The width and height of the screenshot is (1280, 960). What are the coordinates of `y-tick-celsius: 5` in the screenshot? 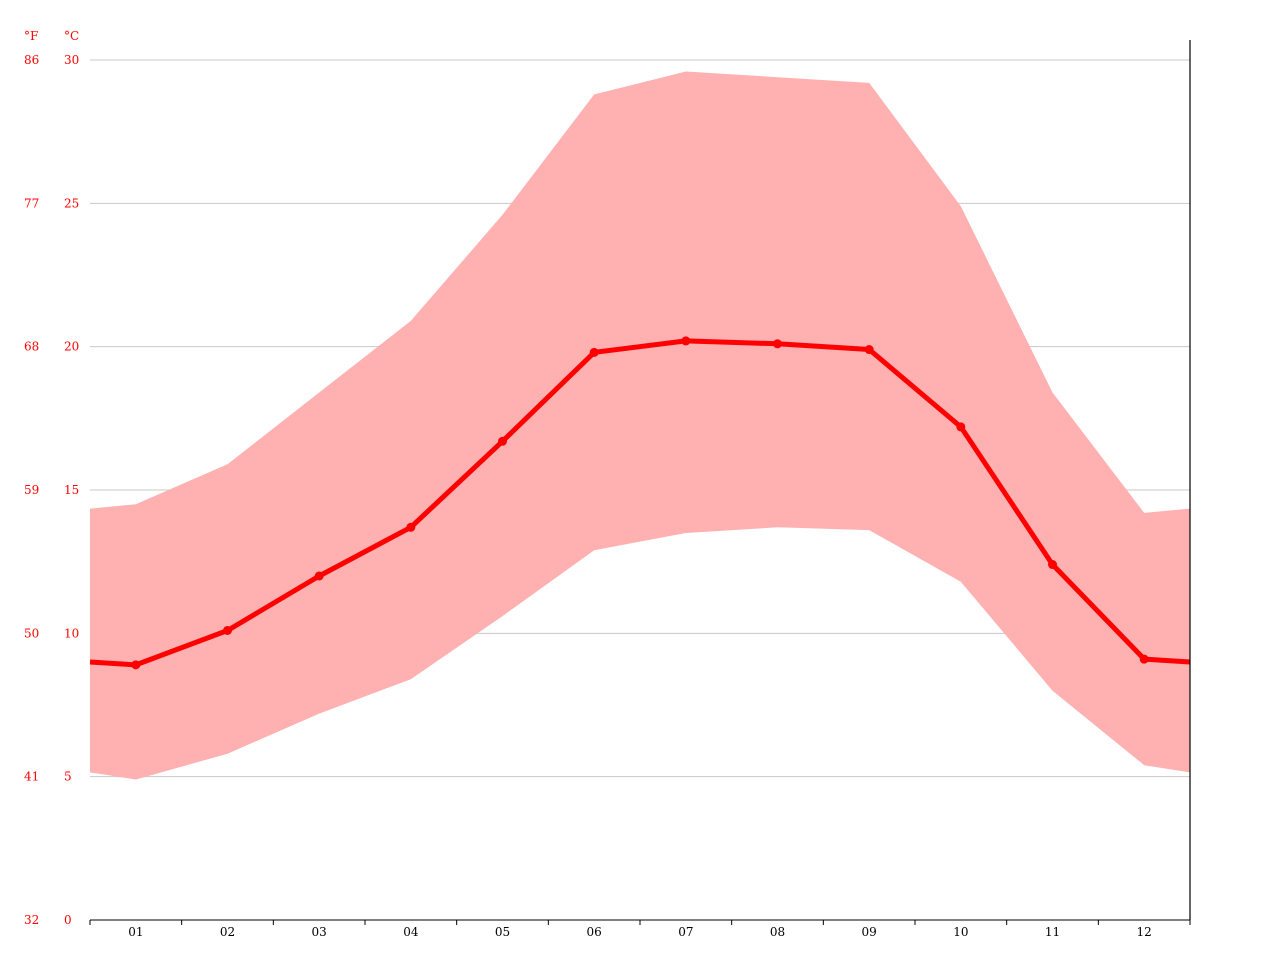 It's located at (68, 777).